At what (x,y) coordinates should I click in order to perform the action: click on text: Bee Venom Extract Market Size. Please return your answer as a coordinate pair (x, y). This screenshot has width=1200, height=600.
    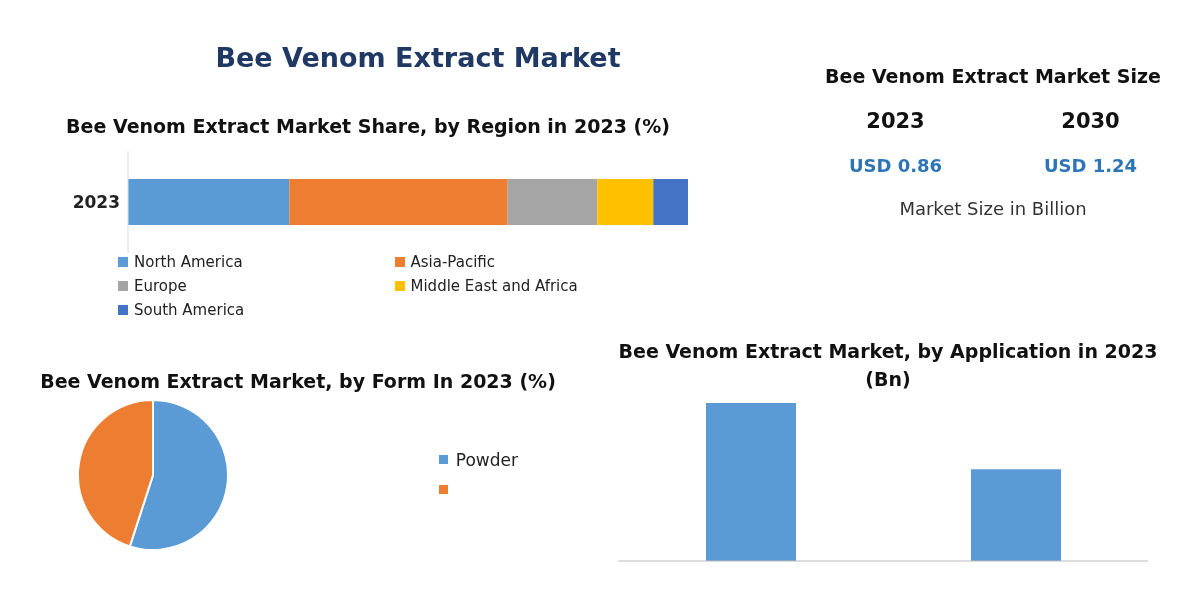
    Looking at the image, I should click on (993, 76).